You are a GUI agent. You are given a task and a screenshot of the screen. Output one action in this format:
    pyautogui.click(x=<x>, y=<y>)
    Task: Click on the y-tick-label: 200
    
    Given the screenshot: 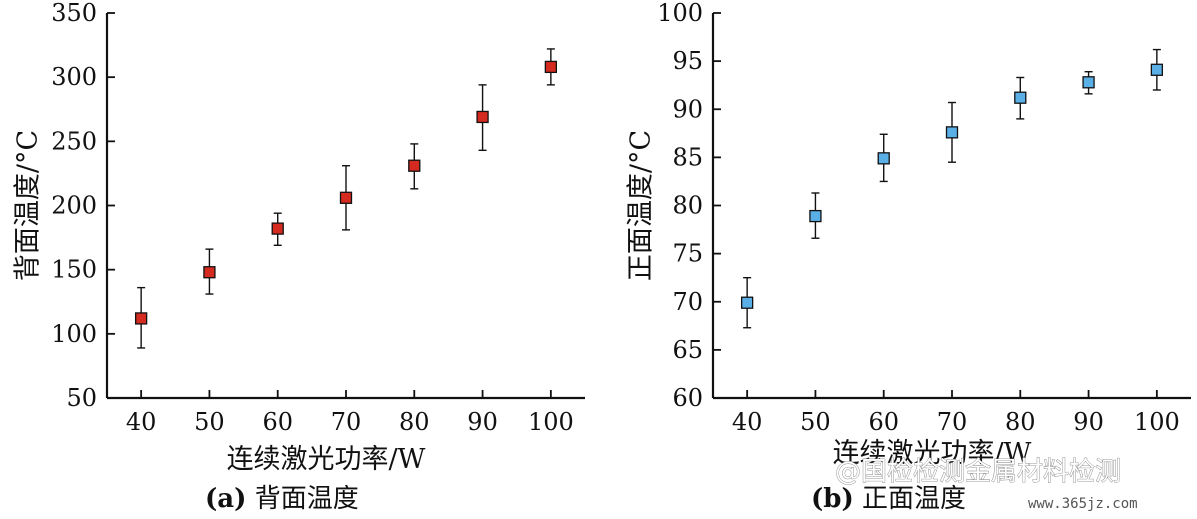 What is the action you would take?
    pyautogui.click(x=74, y=206)
    